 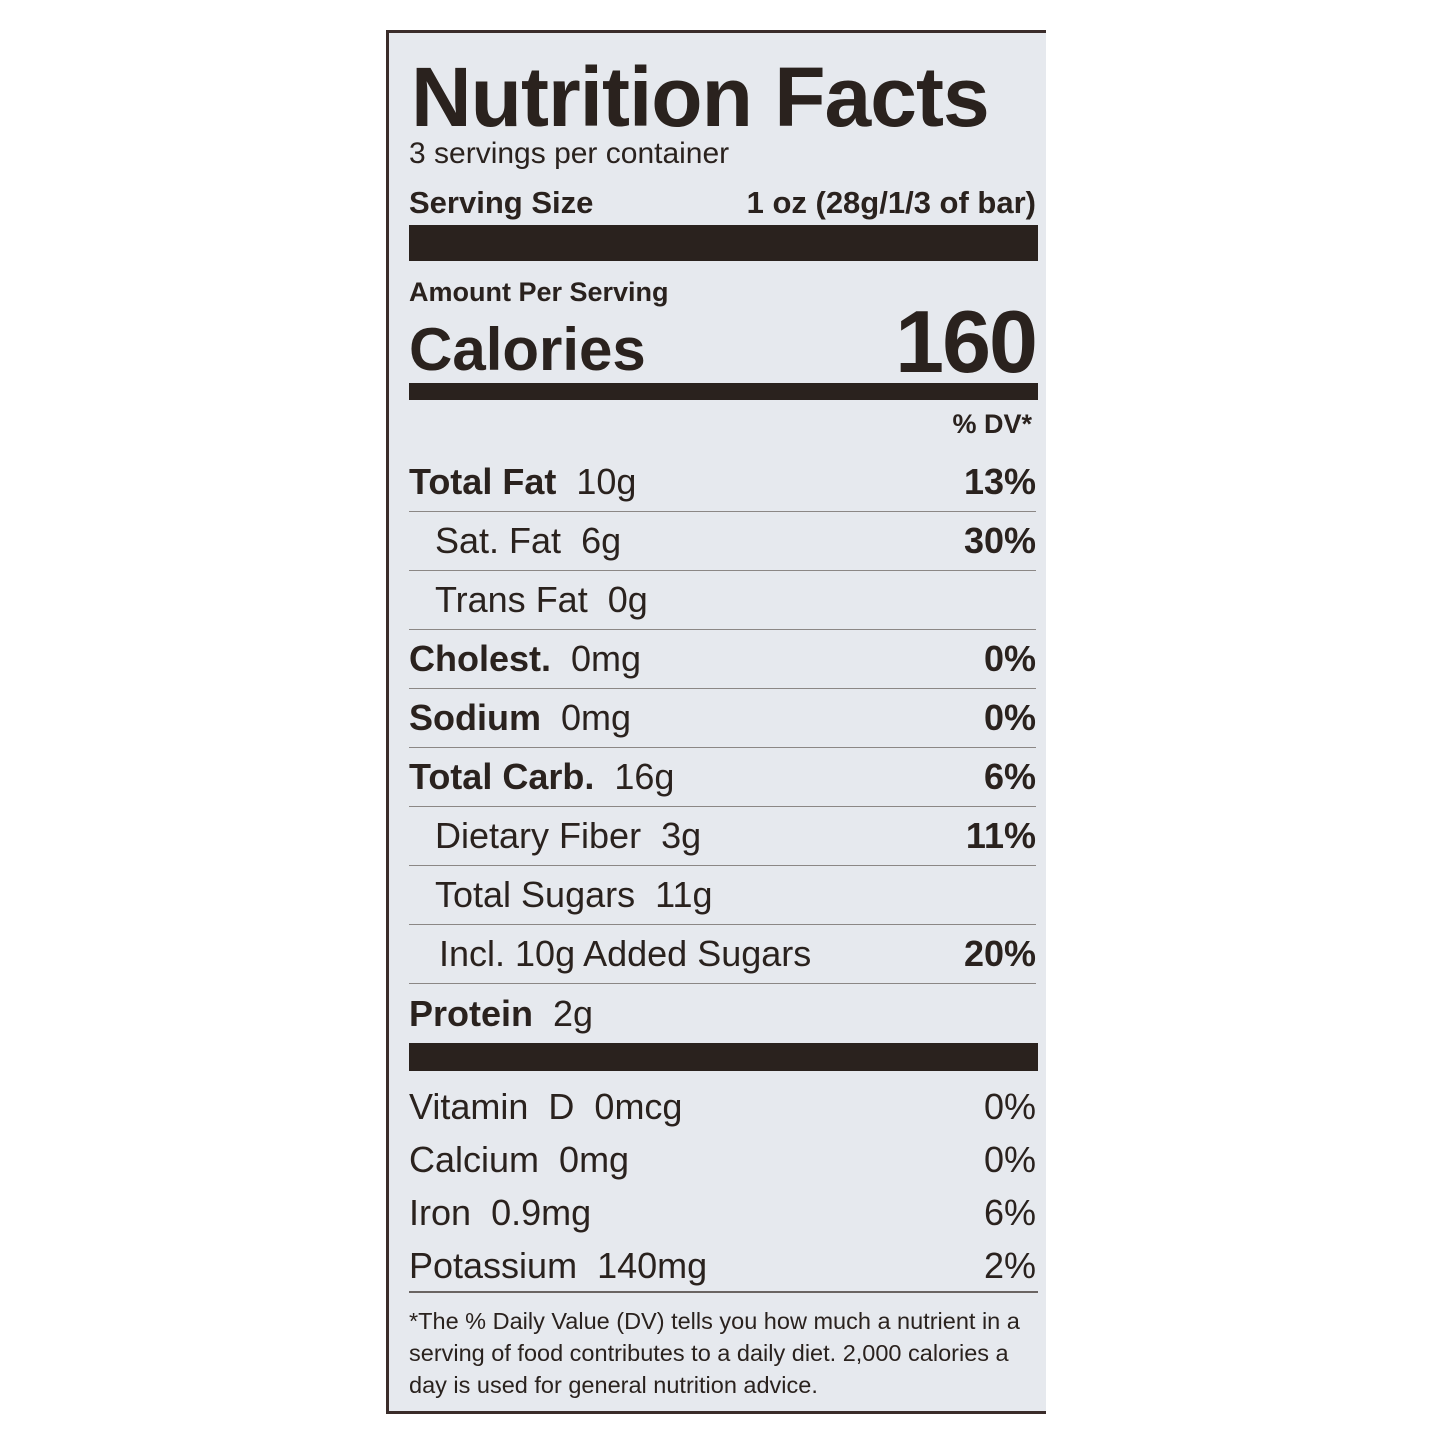 I want to click on vitamin-amount: 0.9mg, so click(x=541, y=1212).